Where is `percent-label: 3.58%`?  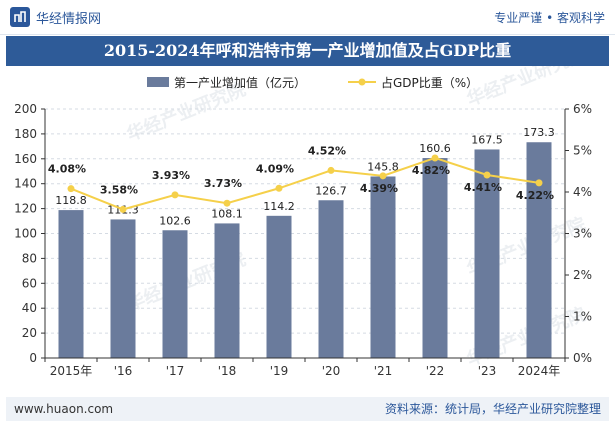
percent-label: 3.58% is located at coordinates (119, 189).